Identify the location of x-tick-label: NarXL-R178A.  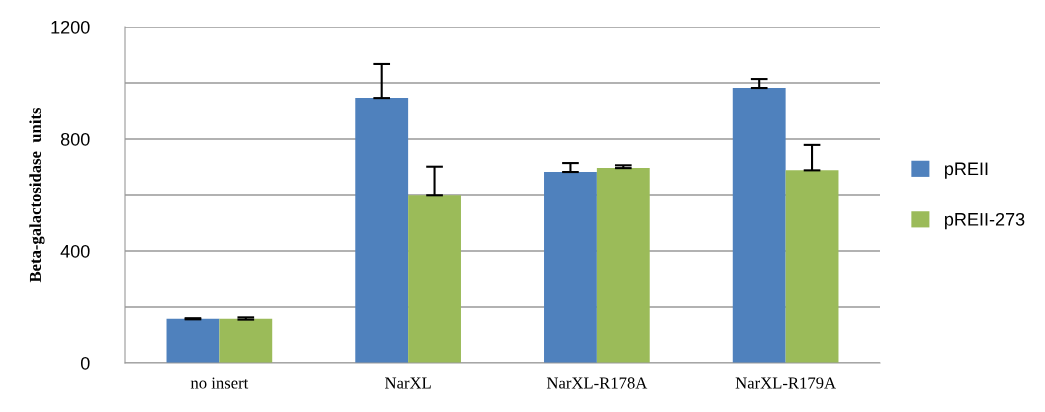
(597, 383).